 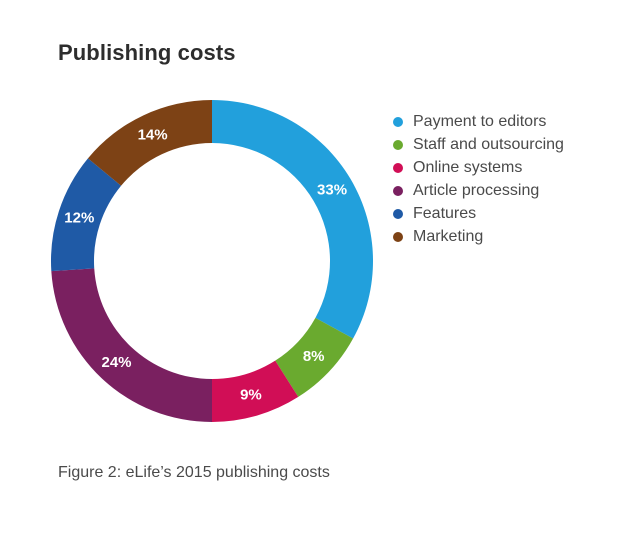 What do you see at coordinates (478, 213) in the screenshot?
I see `legend-item-4: Features` at bounding box center [478, 213].